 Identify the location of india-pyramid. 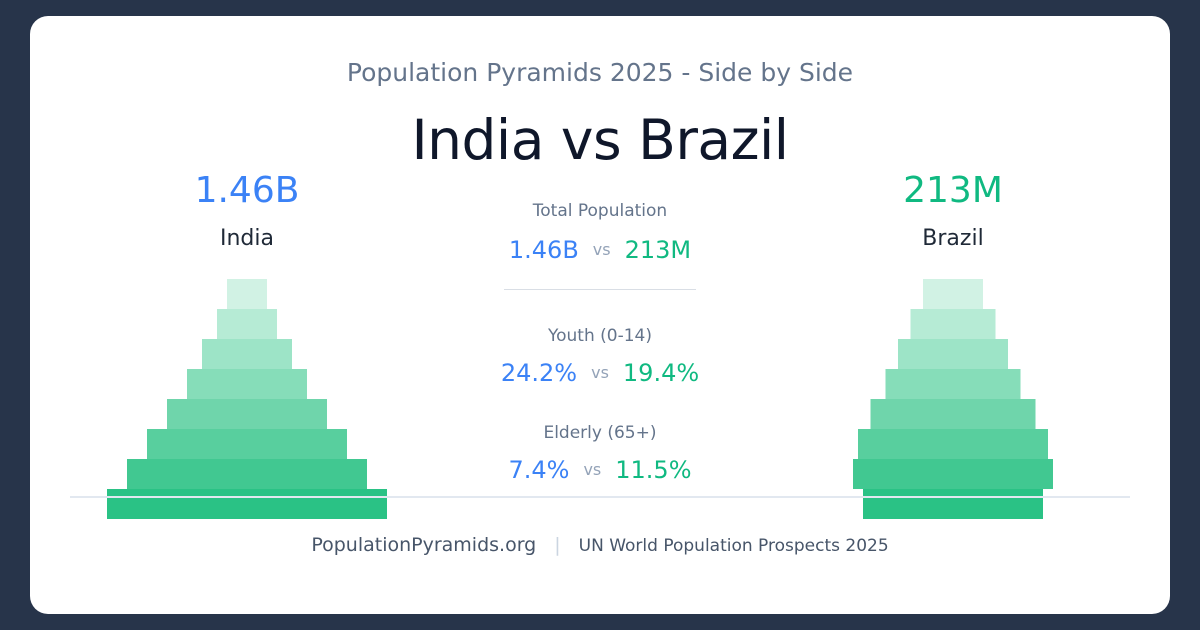
(247, 399).